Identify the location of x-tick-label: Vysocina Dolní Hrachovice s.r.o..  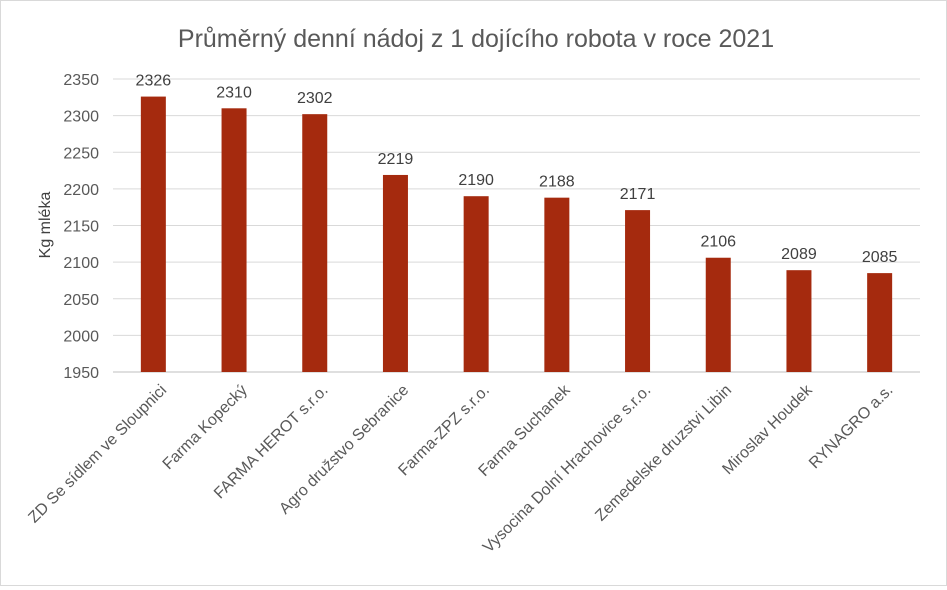
(567, 469).